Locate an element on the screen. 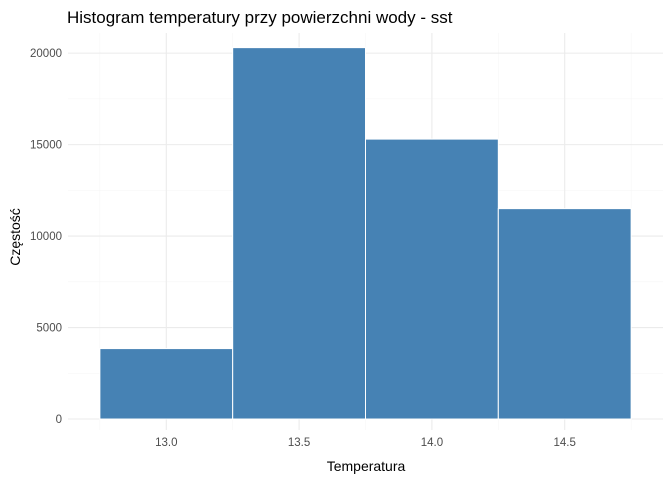  y-tick-label: 5000 is located at coordinates (49, 329).